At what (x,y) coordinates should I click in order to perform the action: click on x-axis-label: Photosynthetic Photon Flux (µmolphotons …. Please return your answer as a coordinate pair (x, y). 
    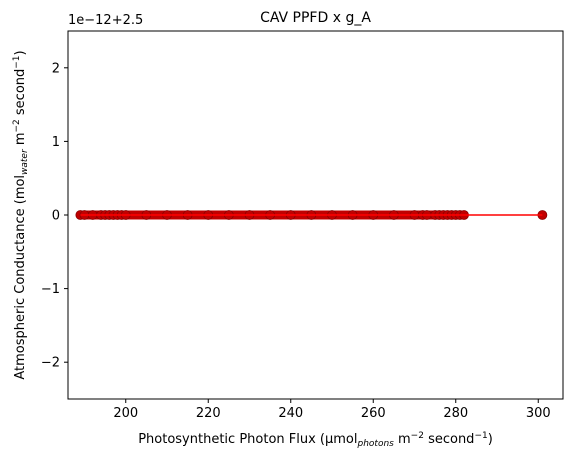
    Looking at the image, I should click on (315, 440).